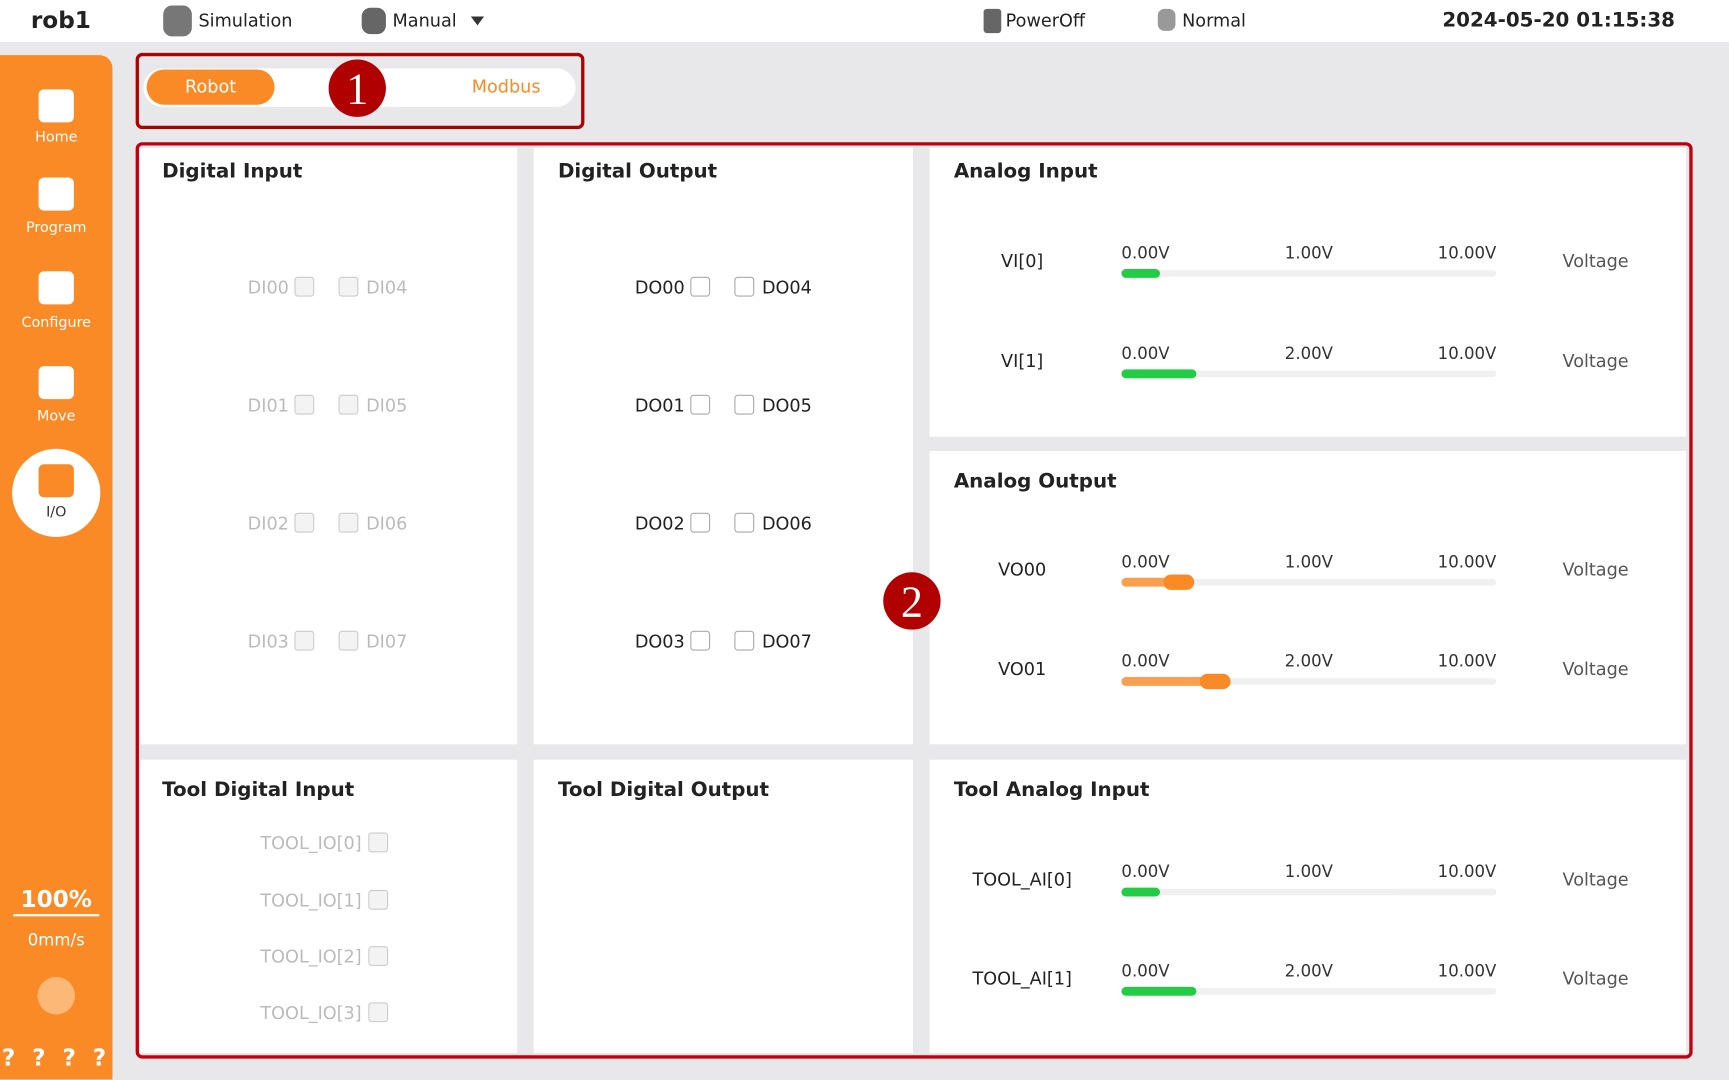 The image size is (1729, 1080). I want to click on panel-title: Tool Digital Input, so click(258, 790).